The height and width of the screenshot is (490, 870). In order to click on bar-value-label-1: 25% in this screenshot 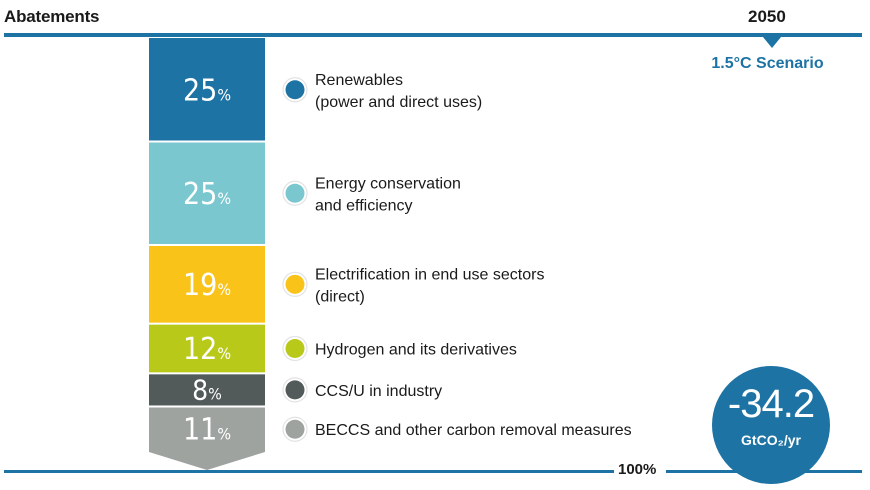, I will do `click(207, 90)`.